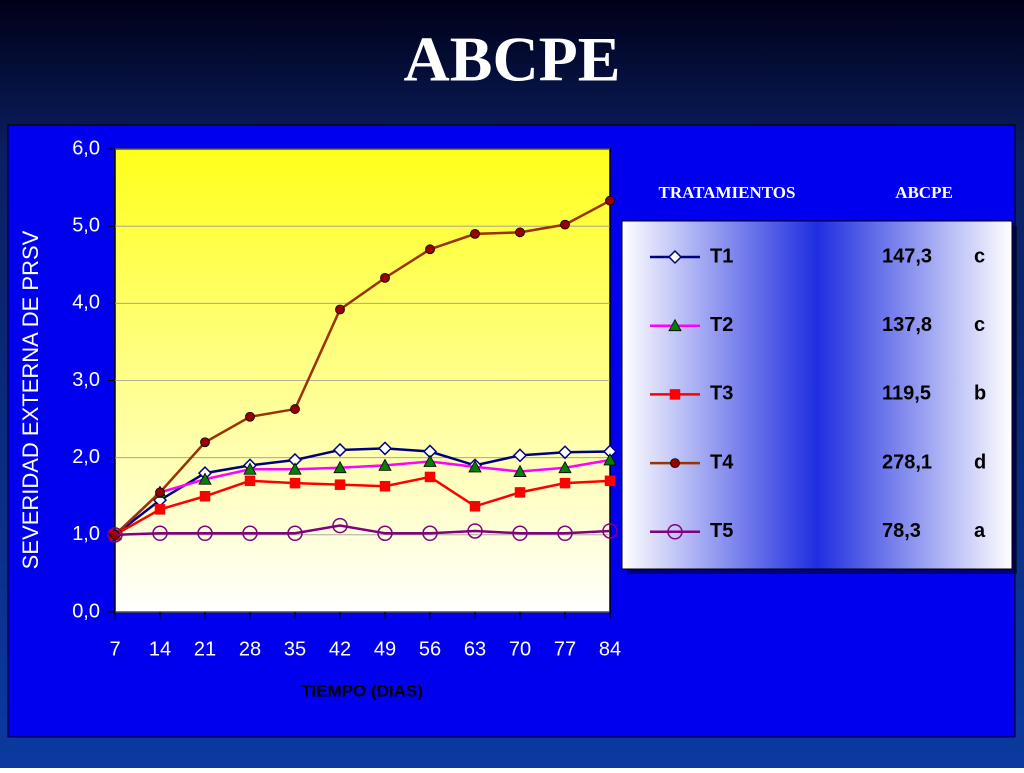  I want to click on legend-label: T4, so click(722, 462).